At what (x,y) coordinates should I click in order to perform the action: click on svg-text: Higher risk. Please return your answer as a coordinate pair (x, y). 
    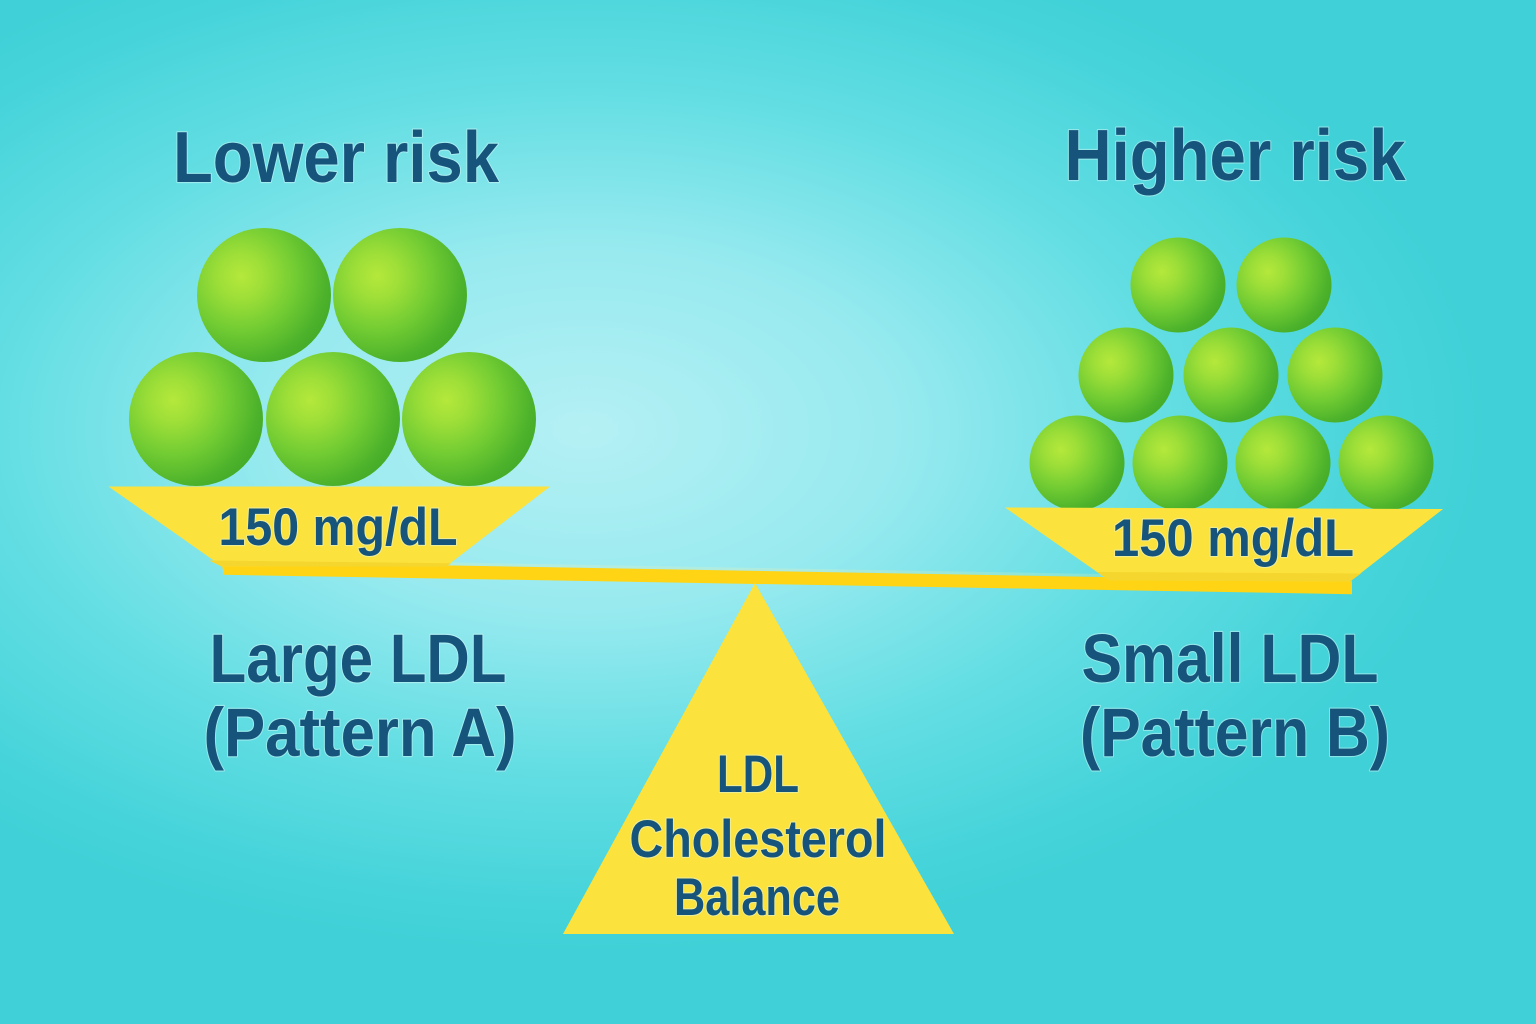
    Looking at the image, I should click on (1236, 156).